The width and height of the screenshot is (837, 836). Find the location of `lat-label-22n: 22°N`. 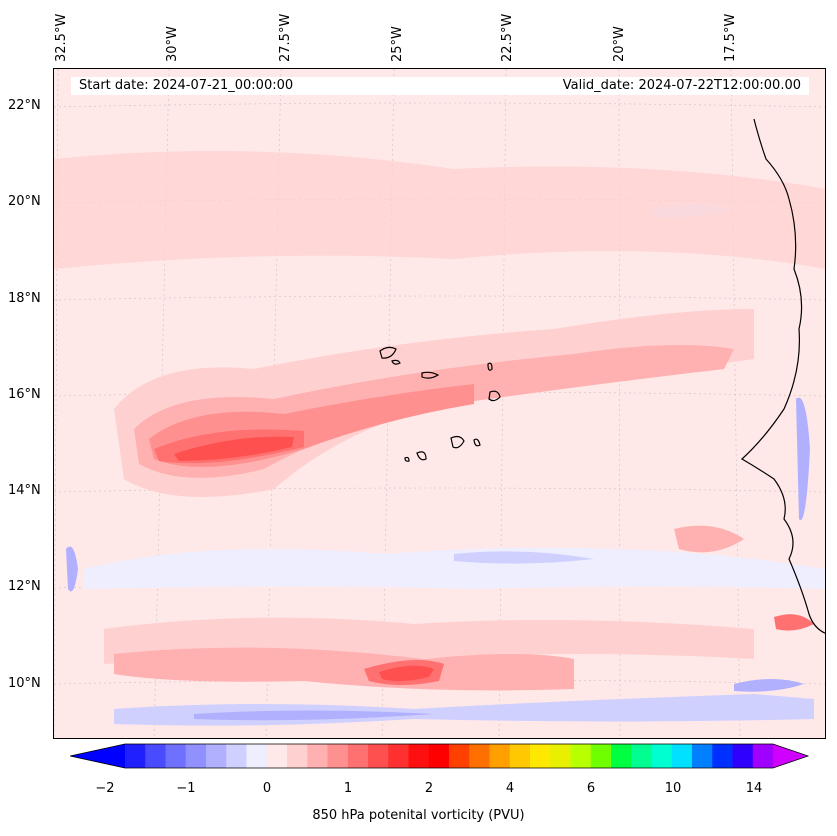

lat-label-22n: 22°N is located at coordinates (24, 105).